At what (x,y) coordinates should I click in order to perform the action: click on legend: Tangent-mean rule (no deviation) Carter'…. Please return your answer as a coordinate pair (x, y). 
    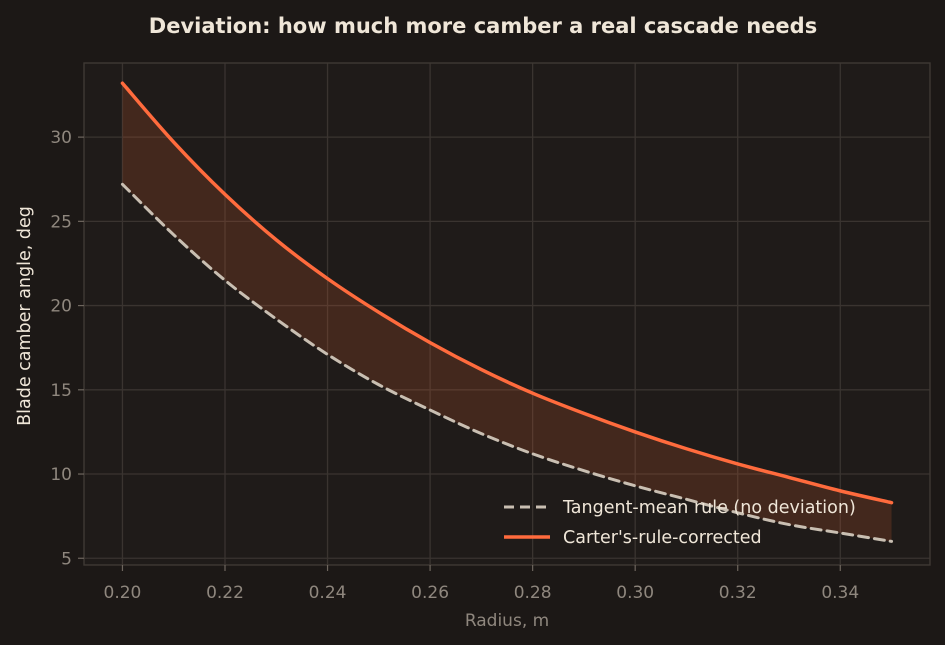
    Looking at the image, I should click on (680, 523).